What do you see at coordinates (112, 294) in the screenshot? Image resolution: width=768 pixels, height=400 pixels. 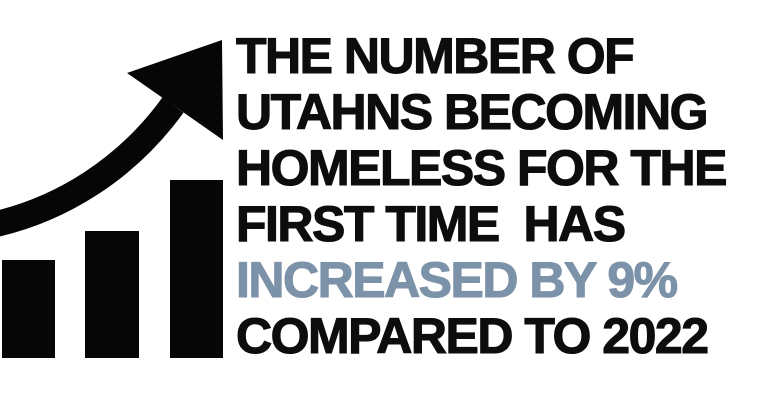 I see `bar-icon-medium` at bounding box center [112, 294].